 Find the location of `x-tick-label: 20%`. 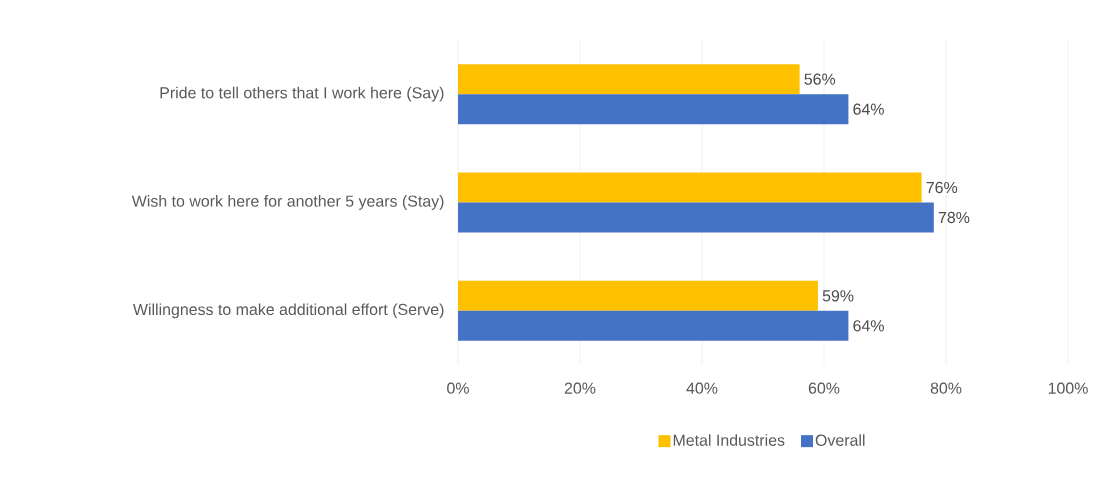

x-tick-label: 20% is located at coordinates (580, 388).